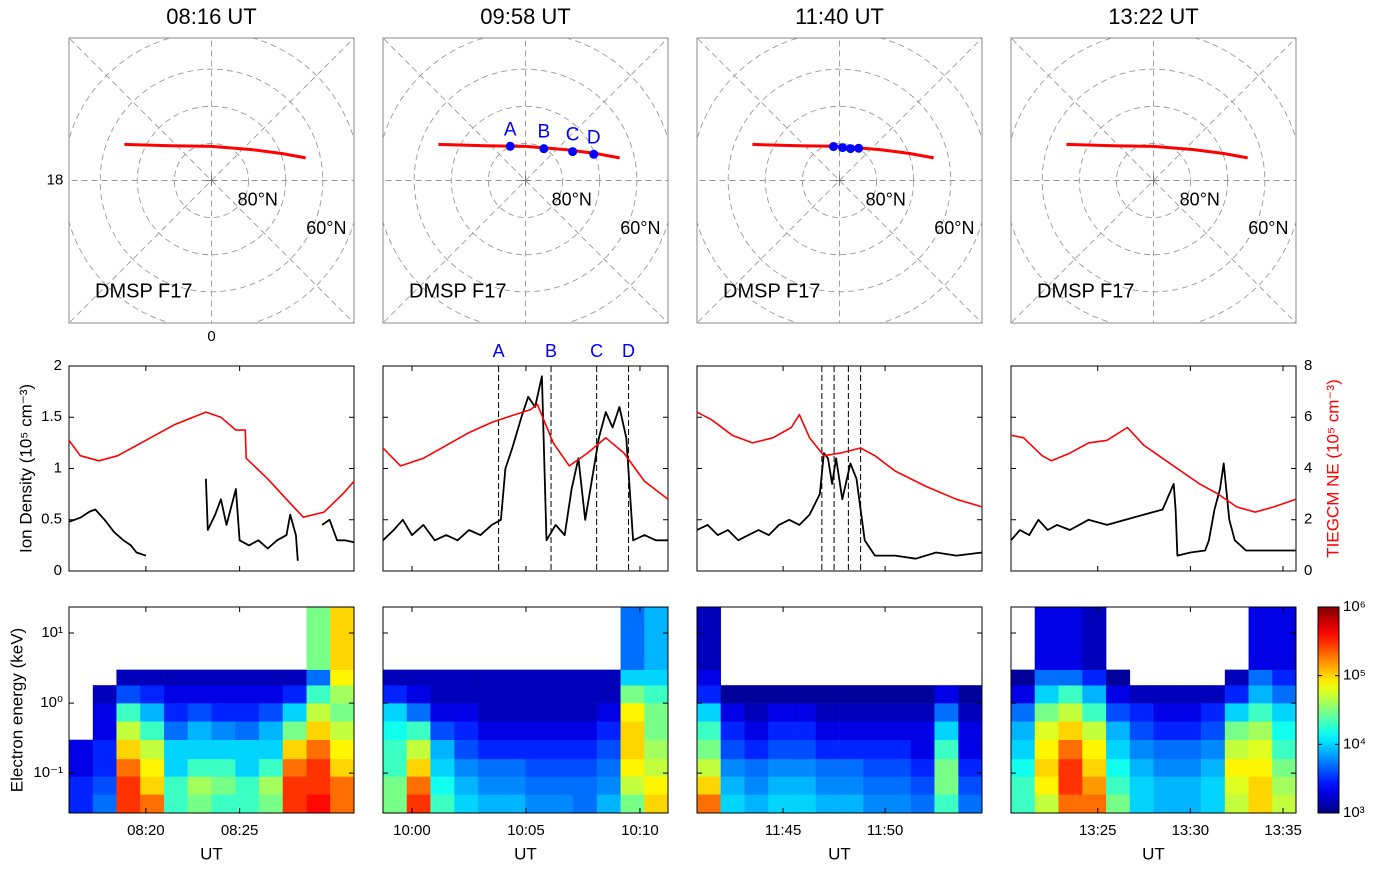 The height and width of the screenshot is (872, 1379). What do you see at coordinates (573, 135) in the screenshot?
I see `event-label: C` at bounding box center [573, 135].